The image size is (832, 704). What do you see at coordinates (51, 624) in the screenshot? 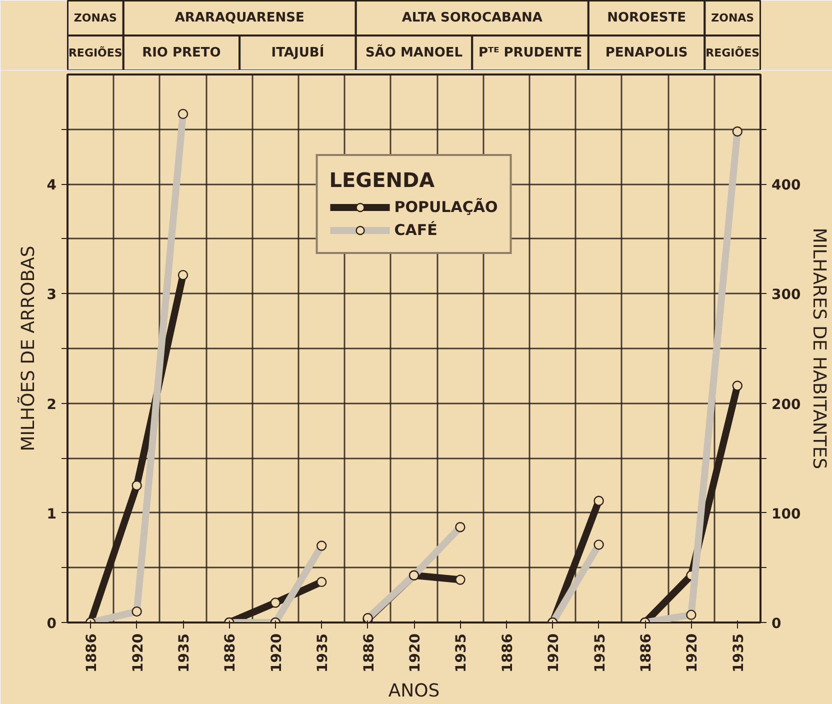
I see `y-tick-label: 0` at bounding box center [51, 624].